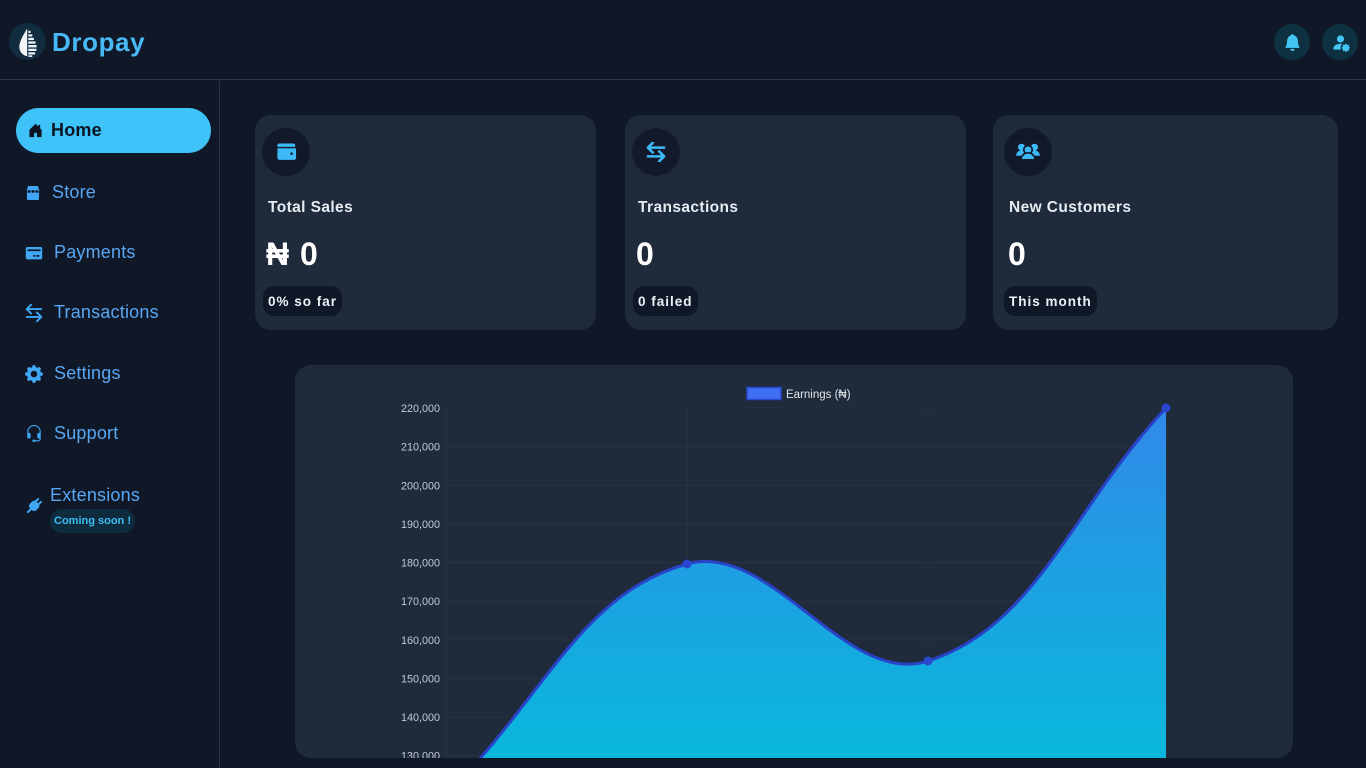 The height and width of the screenshot is (768, 1366). I want to click on svg-text: 160,000, so click(420, 641).